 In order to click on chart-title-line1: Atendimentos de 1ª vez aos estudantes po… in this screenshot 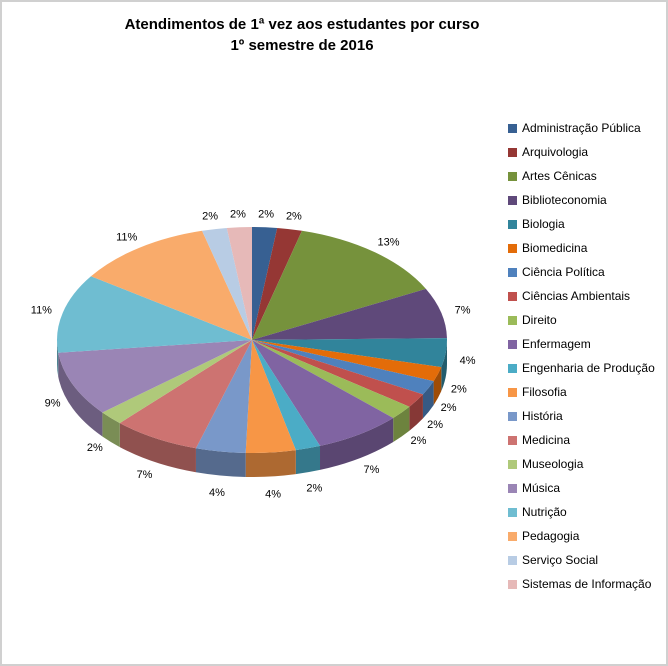, I will do `click(302, 24)`.